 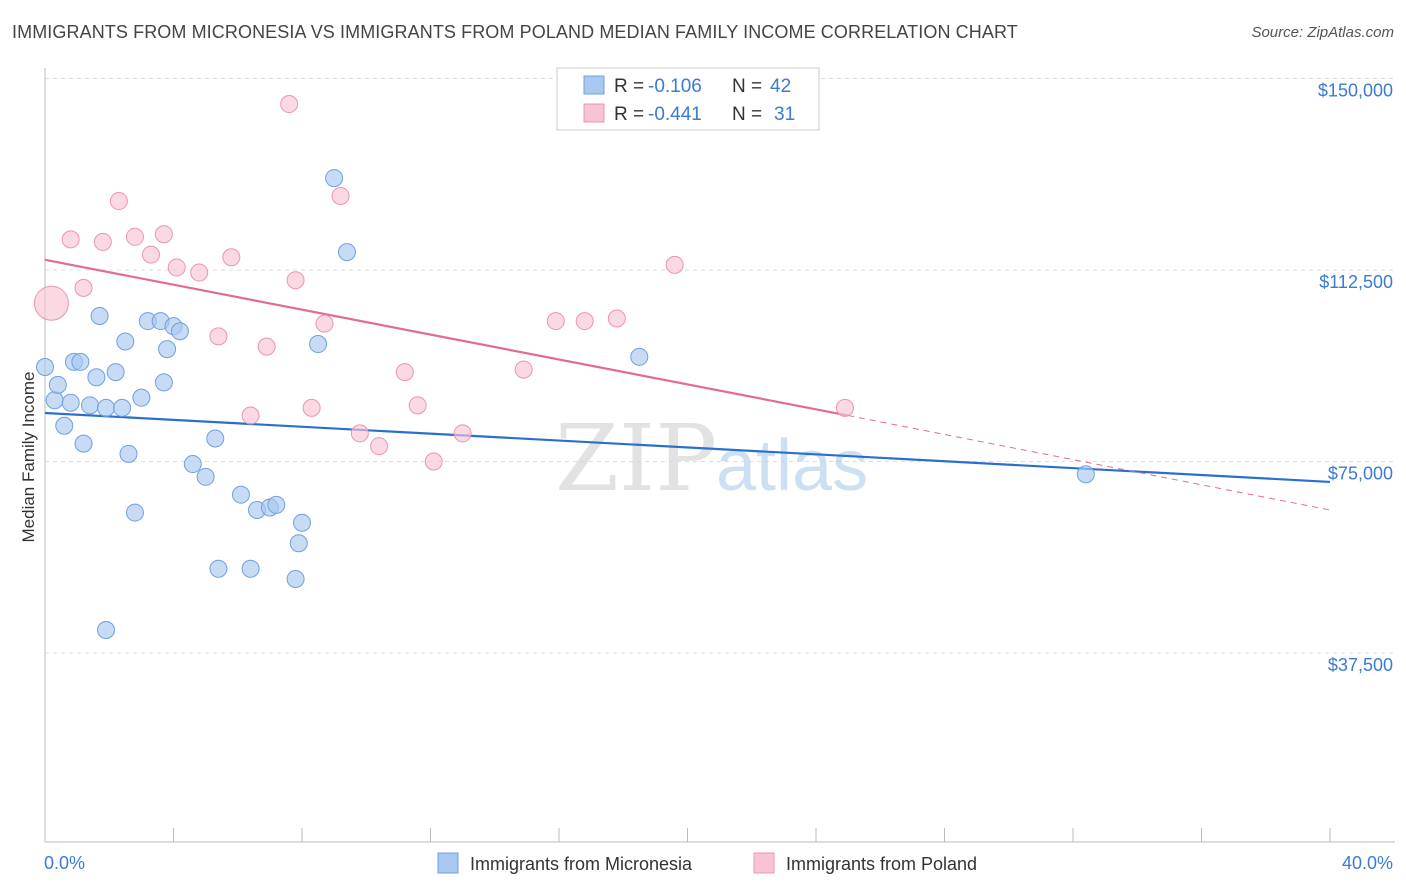 What do you see at coordinates (675, 114) in the screenshot?
I see `legend-r-value-2: -0.441` at bounding box center [675, 114].